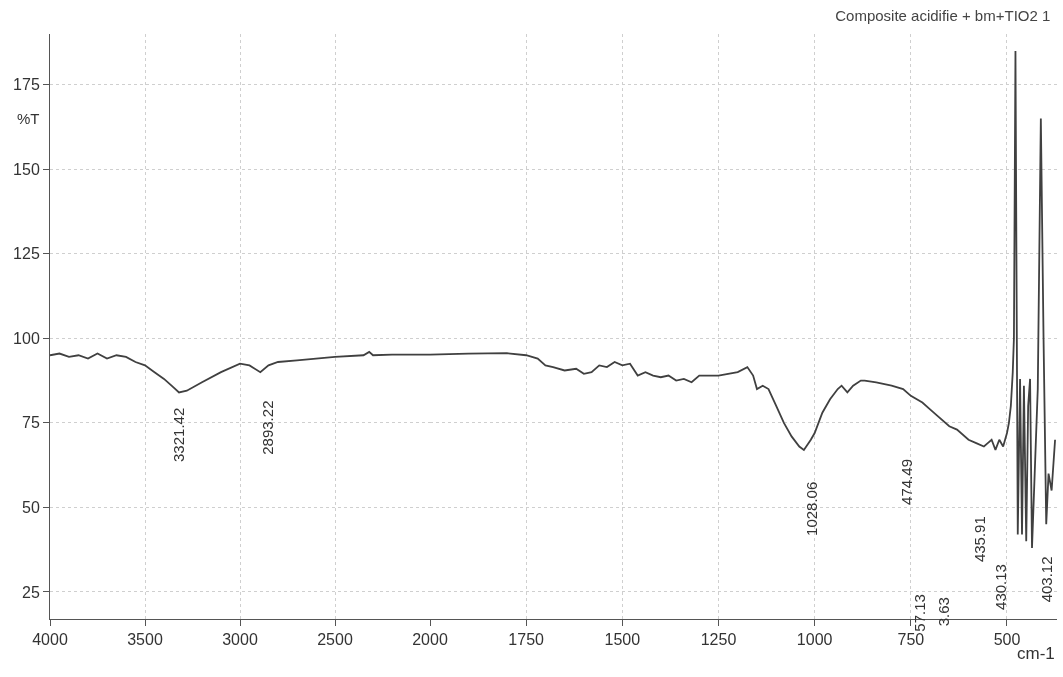 The width and height of the screenshot is (1063, 677). I want to click on x-tick-label: 1000, so click(814, 640).